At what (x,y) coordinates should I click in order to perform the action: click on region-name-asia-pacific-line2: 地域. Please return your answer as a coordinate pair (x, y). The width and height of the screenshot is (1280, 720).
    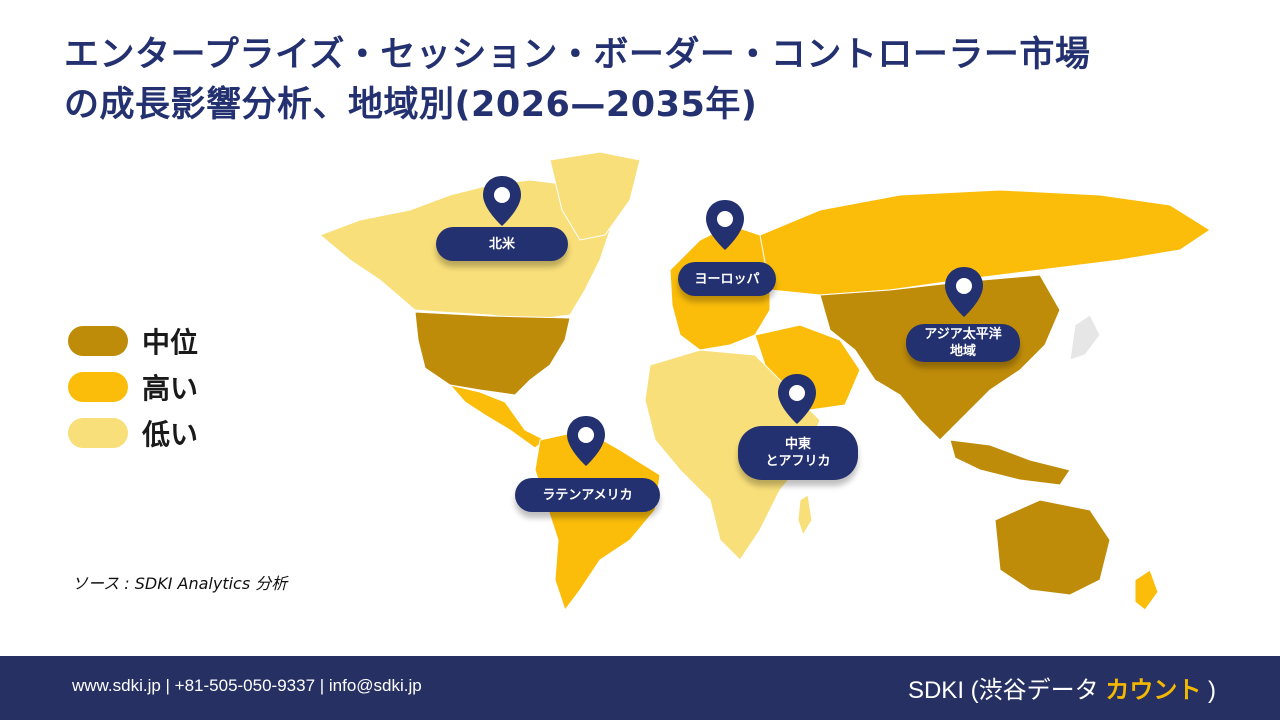
    Looking at the image, I should click on (962, 351).